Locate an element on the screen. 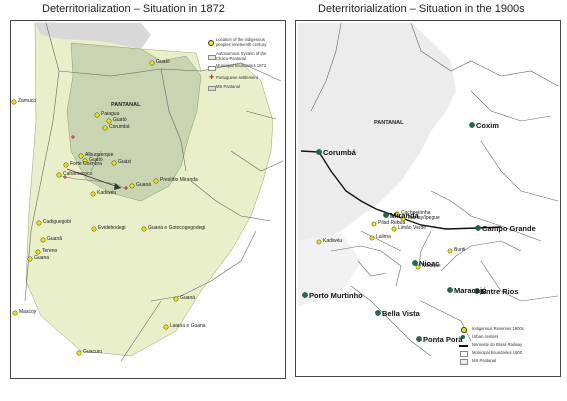 This screenshot has height=401, width=567. city-label: Miranda is located at coordinates (404, 215).